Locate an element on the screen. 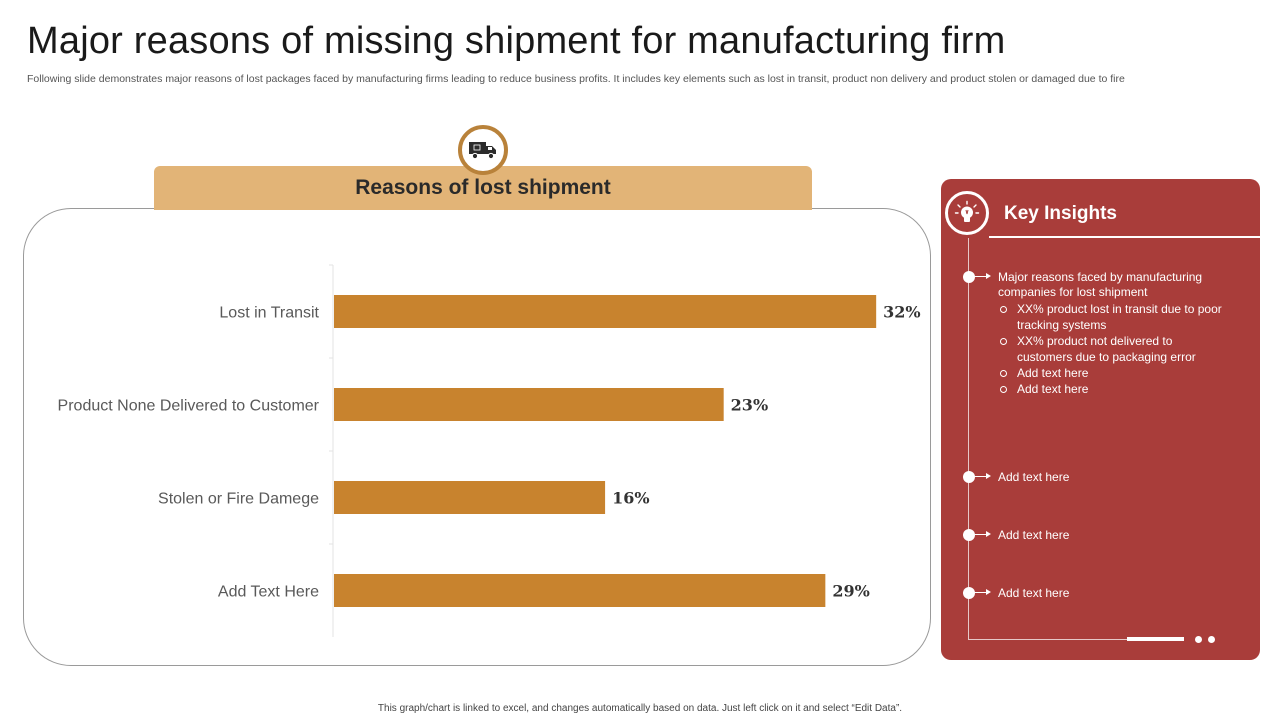 The height and width of the screenshot is (720, 1280). lightbulb-icon is located at coordinates (967, 211).